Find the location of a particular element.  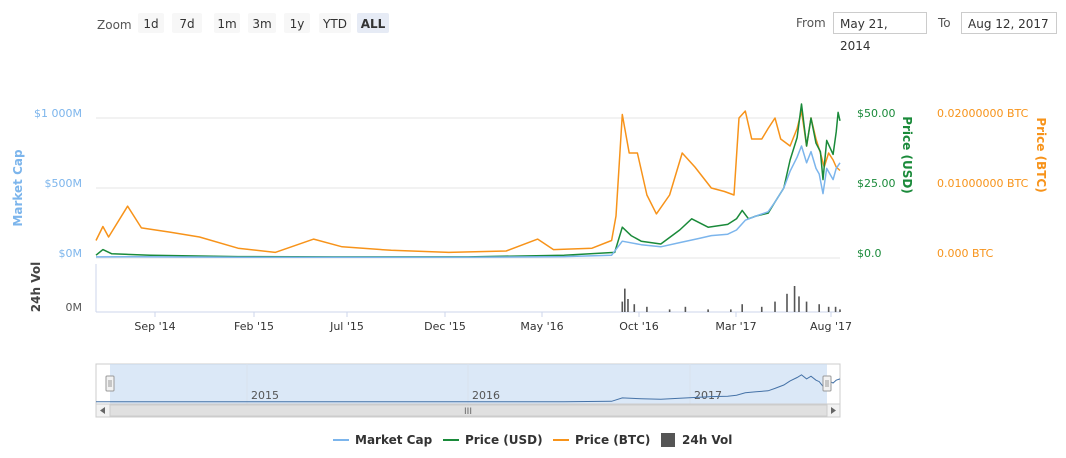

x-tick-label: Feb '15 is located at coordinates (254, 326).